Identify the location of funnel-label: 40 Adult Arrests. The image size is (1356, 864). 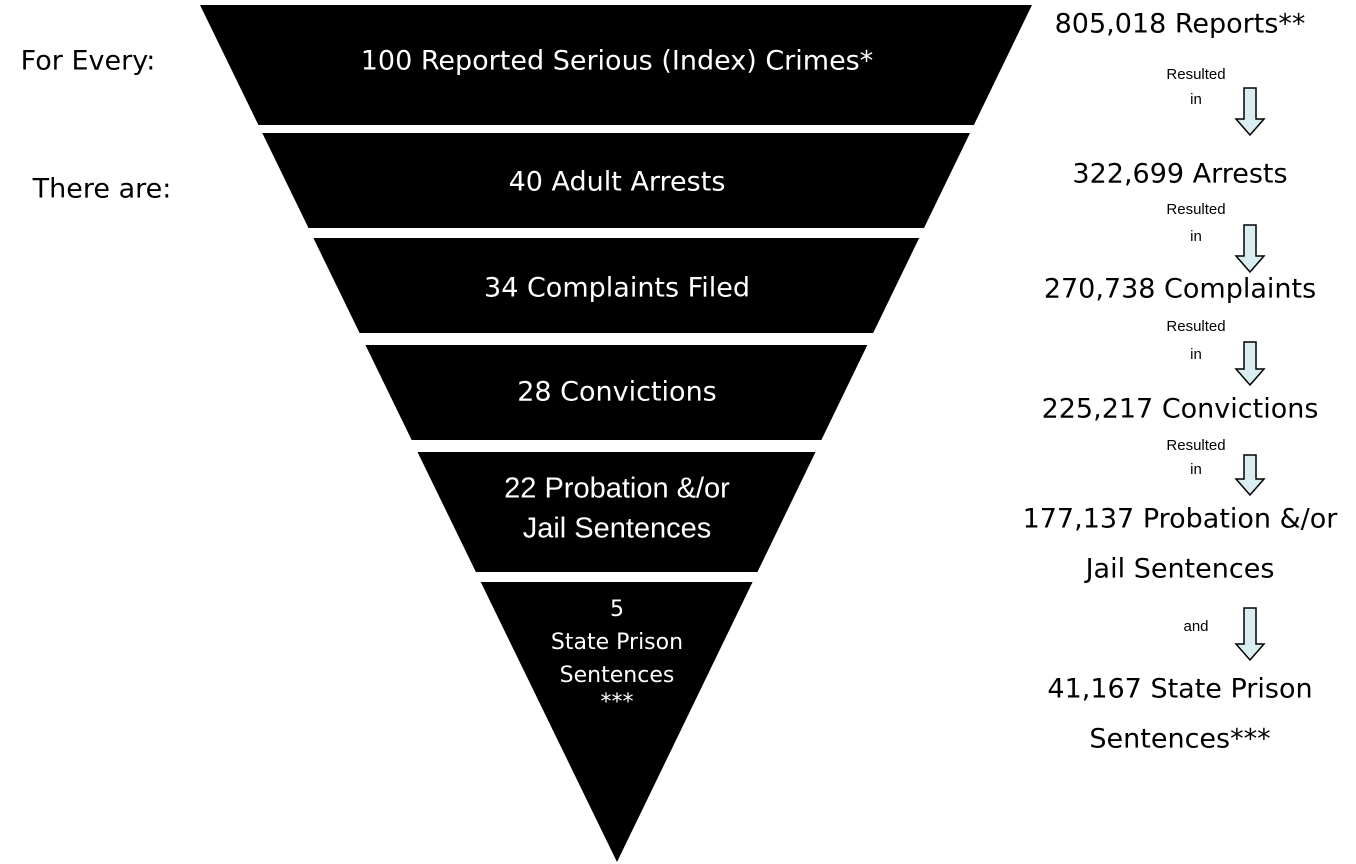
(617, 182).